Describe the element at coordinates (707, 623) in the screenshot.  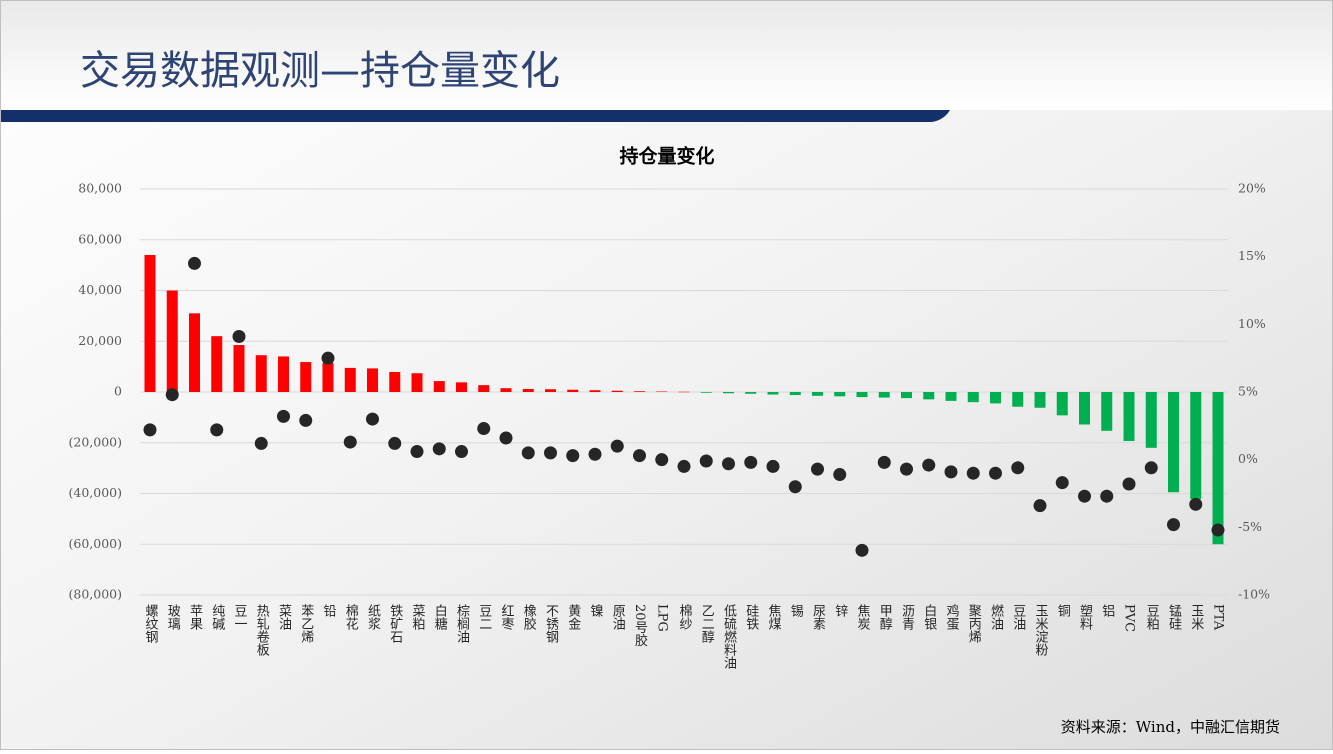
I see `x-tick-label: 乙二醇` at that location.